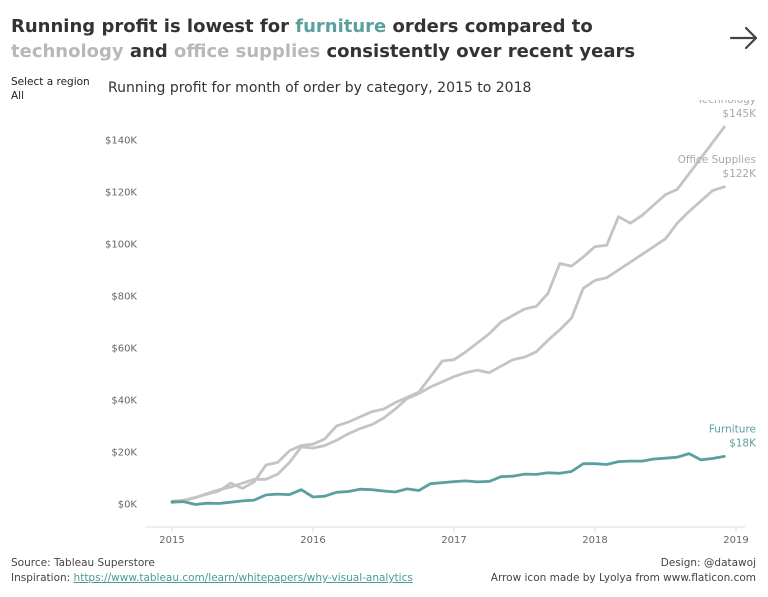  What do you see at coordinates (478, 51) in the screenshot?
I see `headline-part-4: consistently over recent years` at bounding box center [478, 51].